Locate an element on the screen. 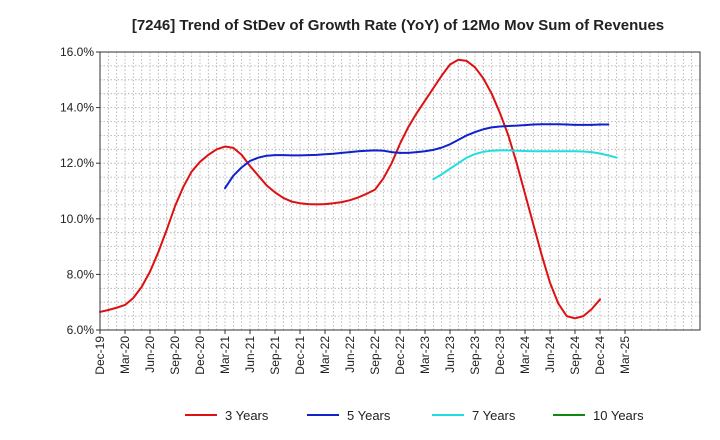 The height and width of the screenshot is (440, 720). series-line-7-years is located at coordinates (525, 165).